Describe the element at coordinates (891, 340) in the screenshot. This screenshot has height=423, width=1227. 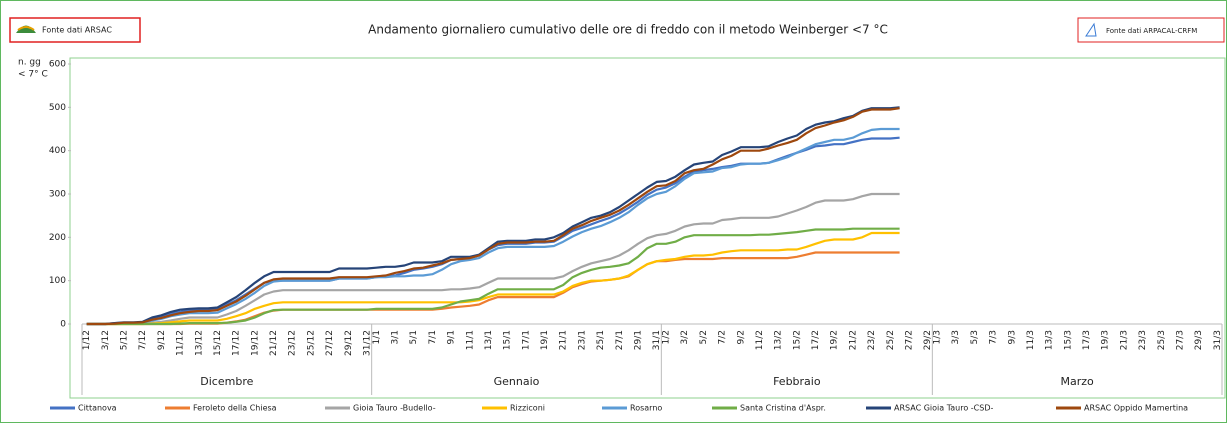
I see `x-tick-label: 25/2` at that location.